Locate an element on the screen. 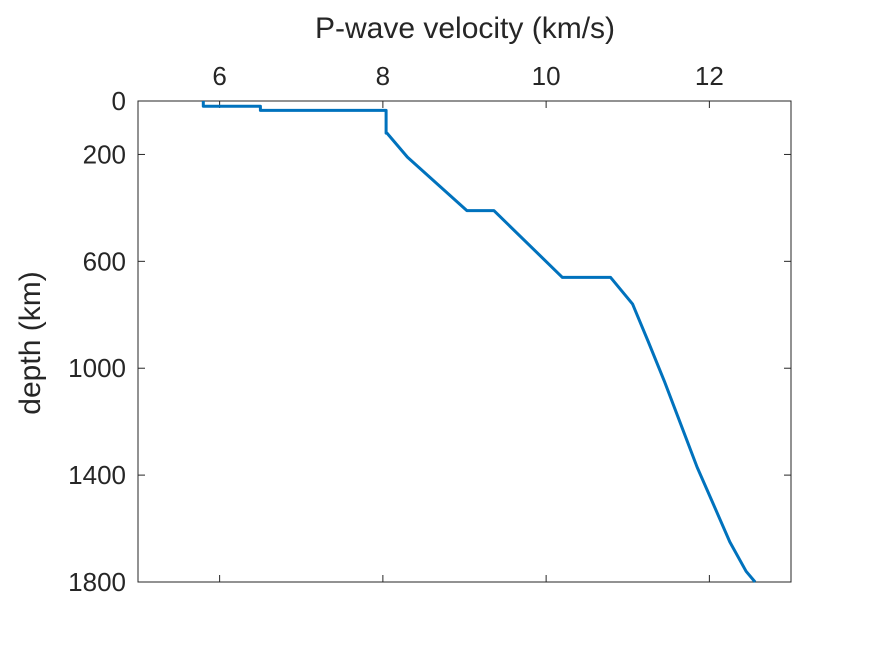  y-tick-label: 0 is located at coordinates (119, 101).